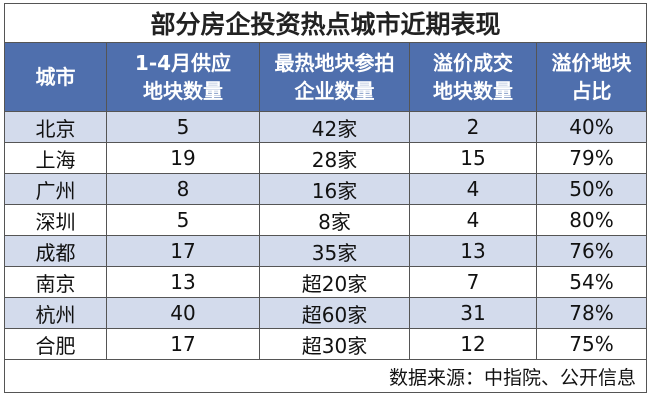 Image resolution: width=651 pixels, height=401 pixels. What do you see at coordinates (334, 251) in the screenshot?
I see `value-cell: 35家` at bounding box center [334, 251].